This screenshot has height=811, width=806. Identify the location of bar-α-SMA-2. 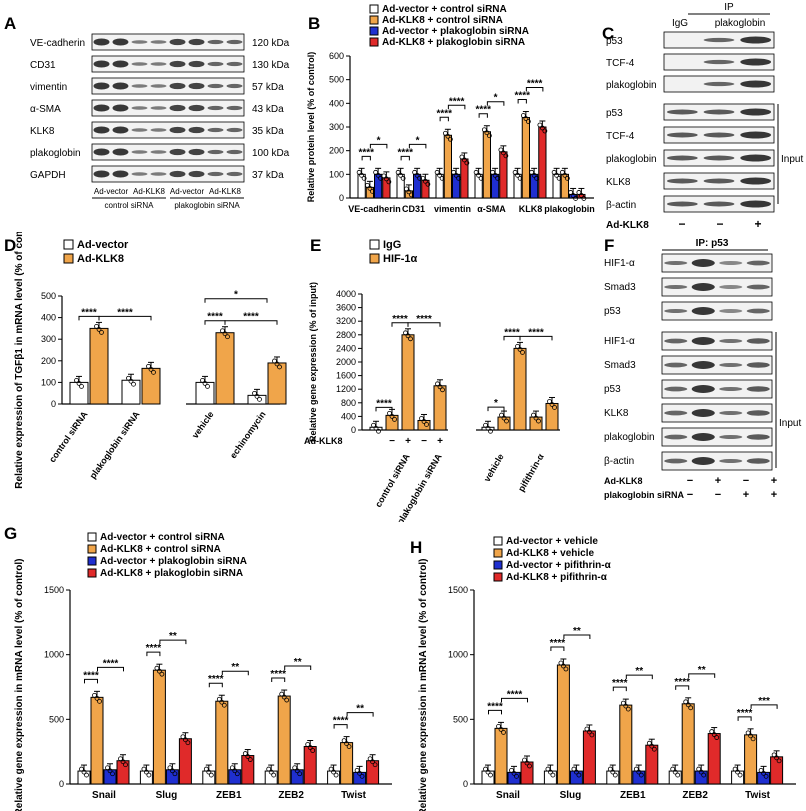
(495, 186).